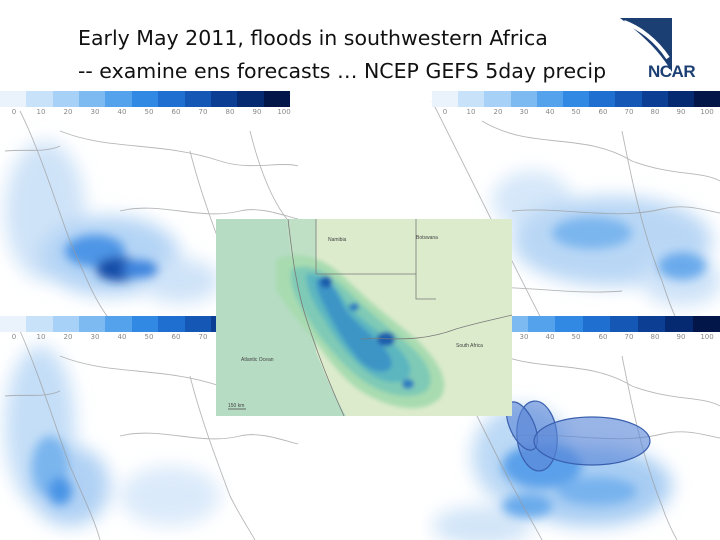 The height and width of the screenshot is (540, 720). I want to click on label-south-africa: South Africa, so click(469, 346).